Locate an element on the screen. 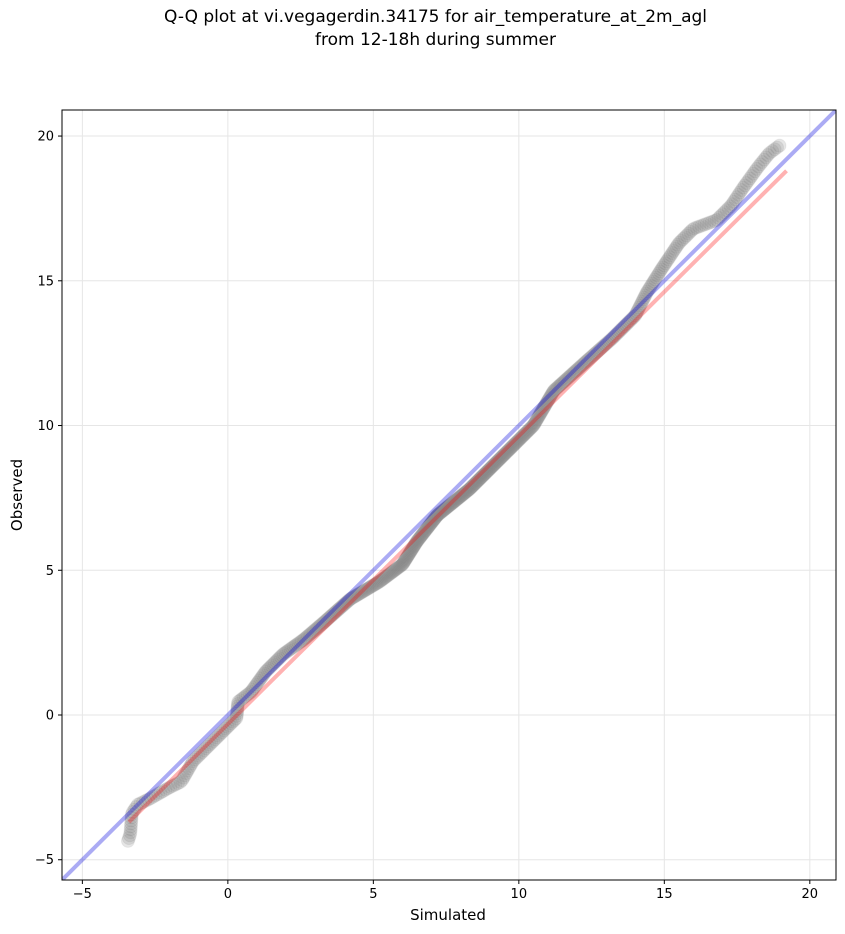 The width and height of the screenshot is (845, 934). y-tick-label: 5 is located at coordinates (50, 571).